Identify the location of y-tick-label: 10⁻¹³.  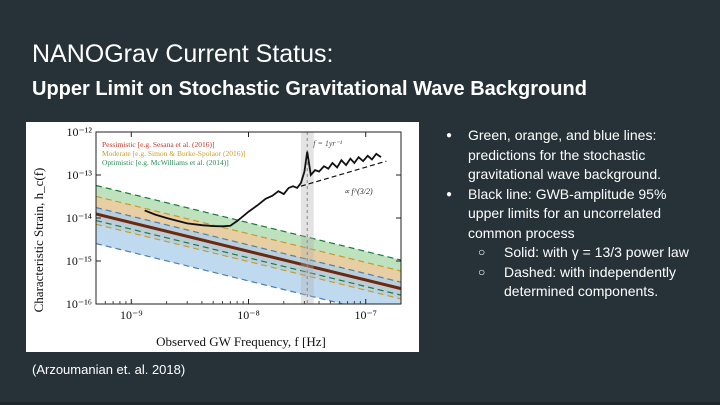
(79, 175).